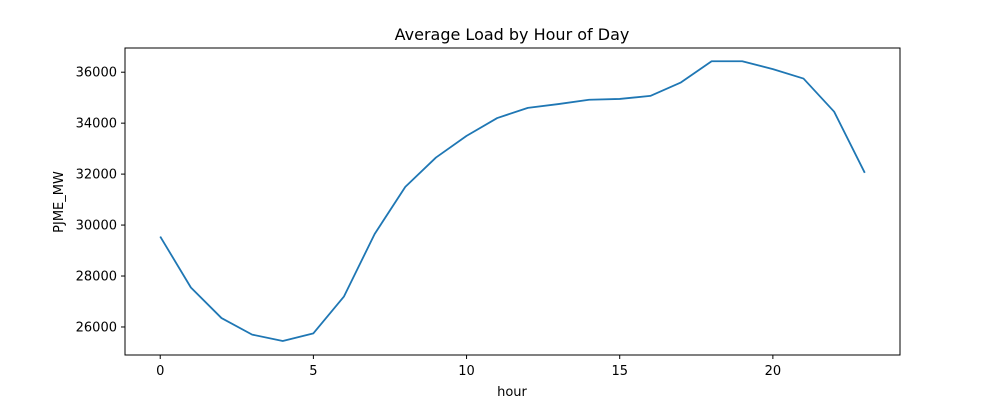  What do you see at coordinates (96, 327) in the screenshot?
I see `y-tick-label: 26000` at bounding box center [96, 327].